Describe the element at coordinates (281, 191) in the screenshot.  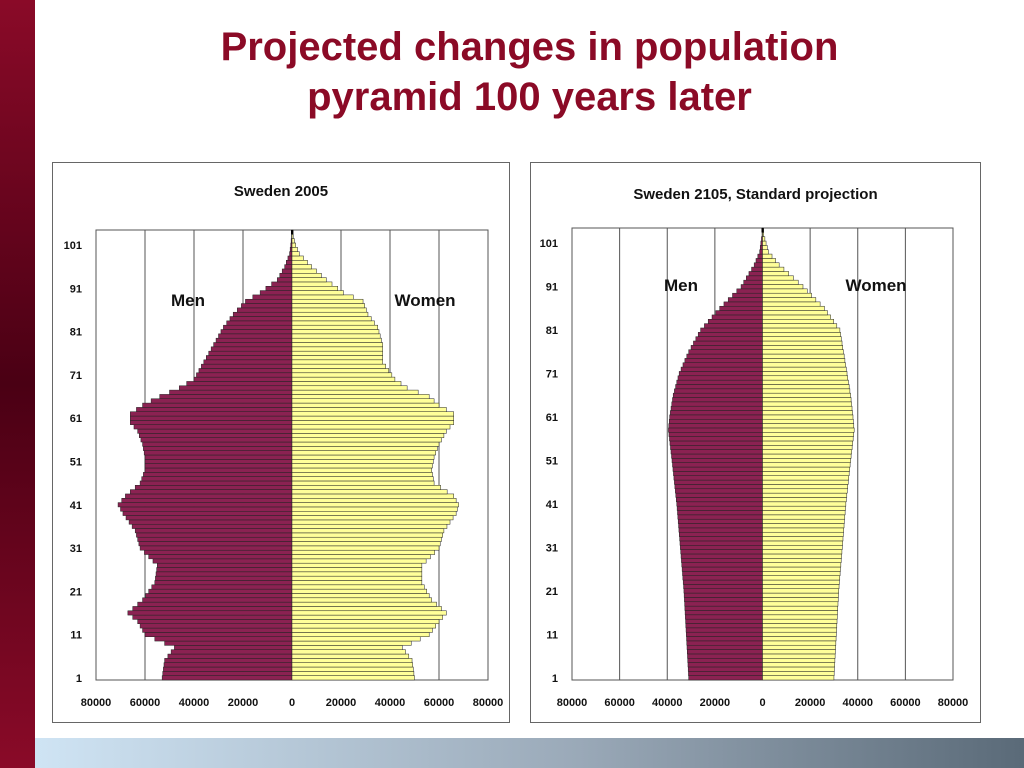
I see `chart-title: Sweden 2005` at that location.